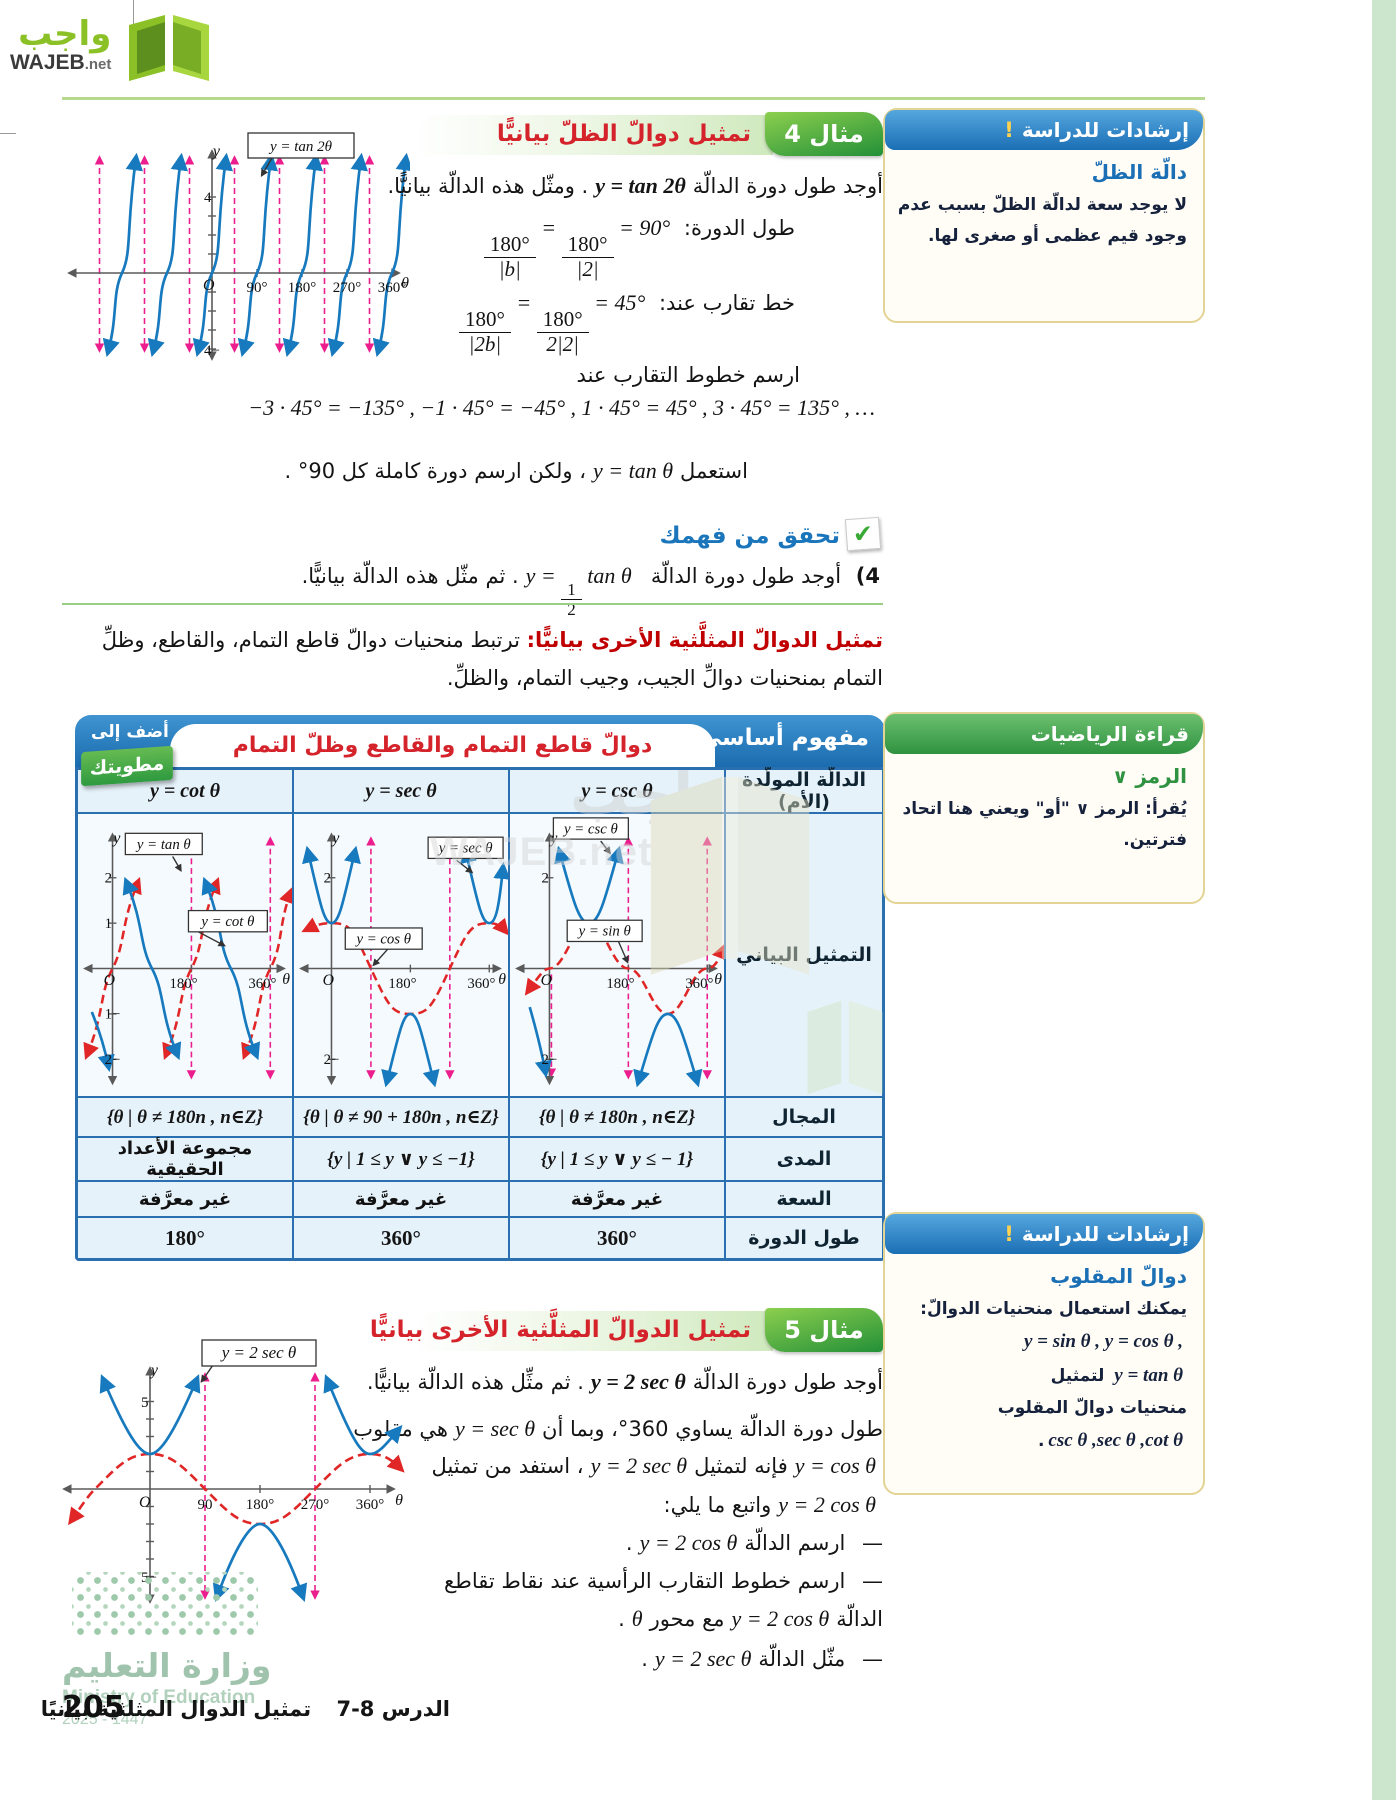  Describe the element at coordinates (165, 1605) in the screenshot. I see `ministry-dots-pattern` at that location.